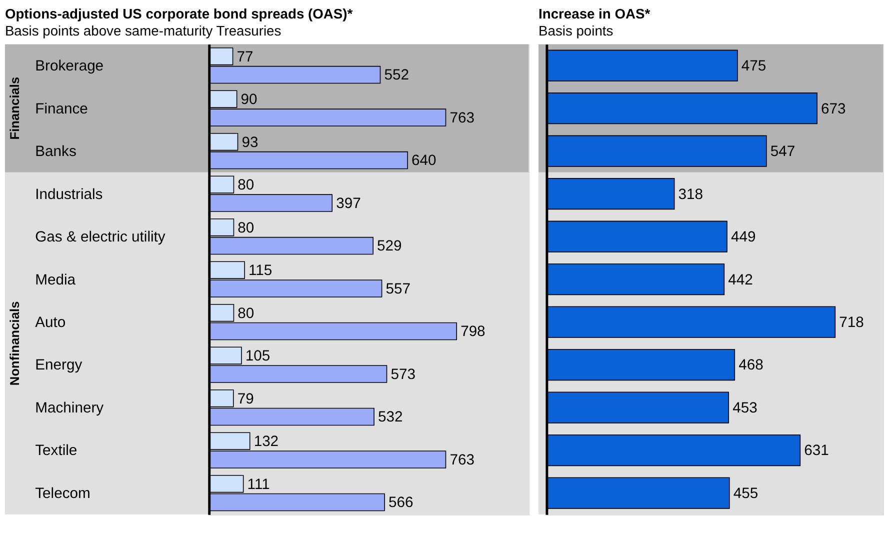 The image size is (886, 535). Describe the element at coordinates (401, 503) in the screenshot. I see `data-label: 566` at that location.